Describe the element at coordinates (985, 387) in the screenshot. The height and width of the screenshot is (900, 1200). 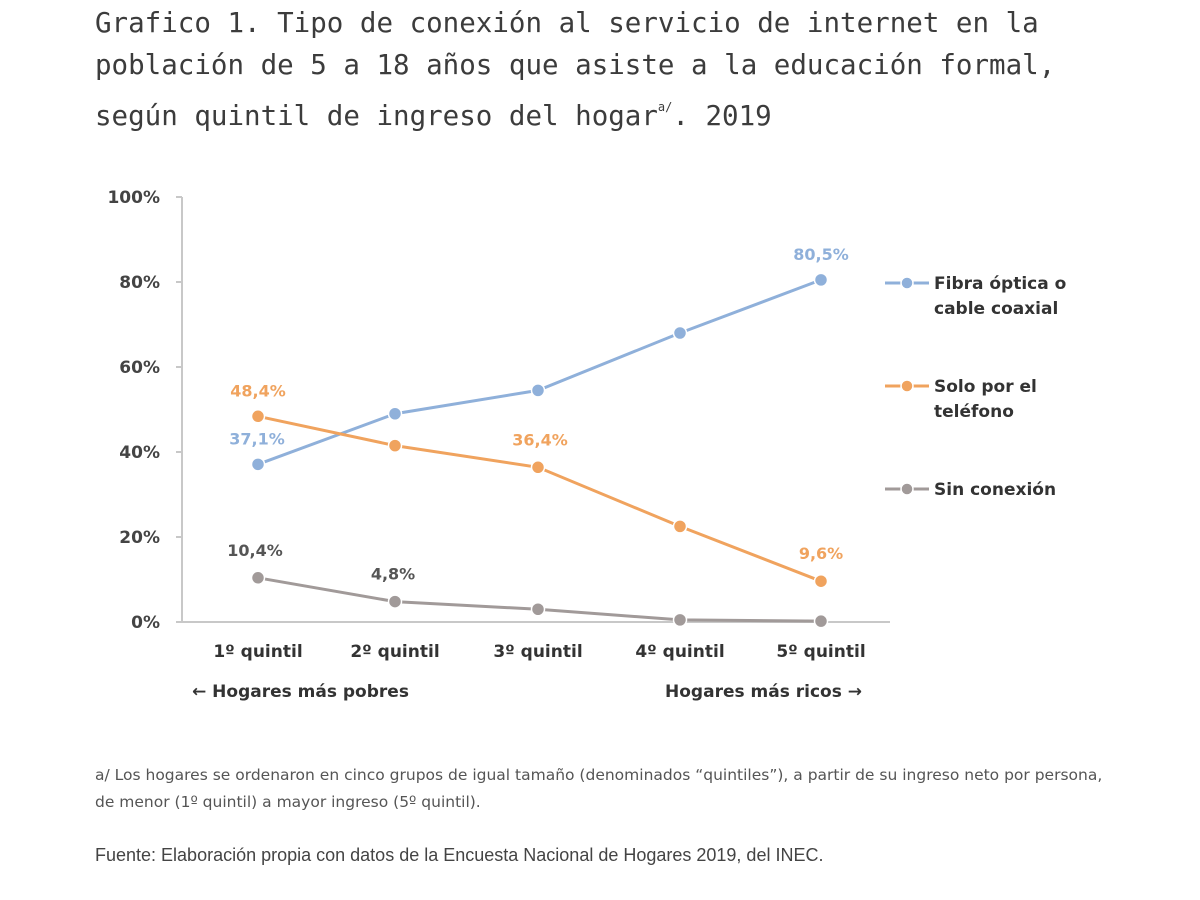
I see `legend-label: Solo por el` at that location.